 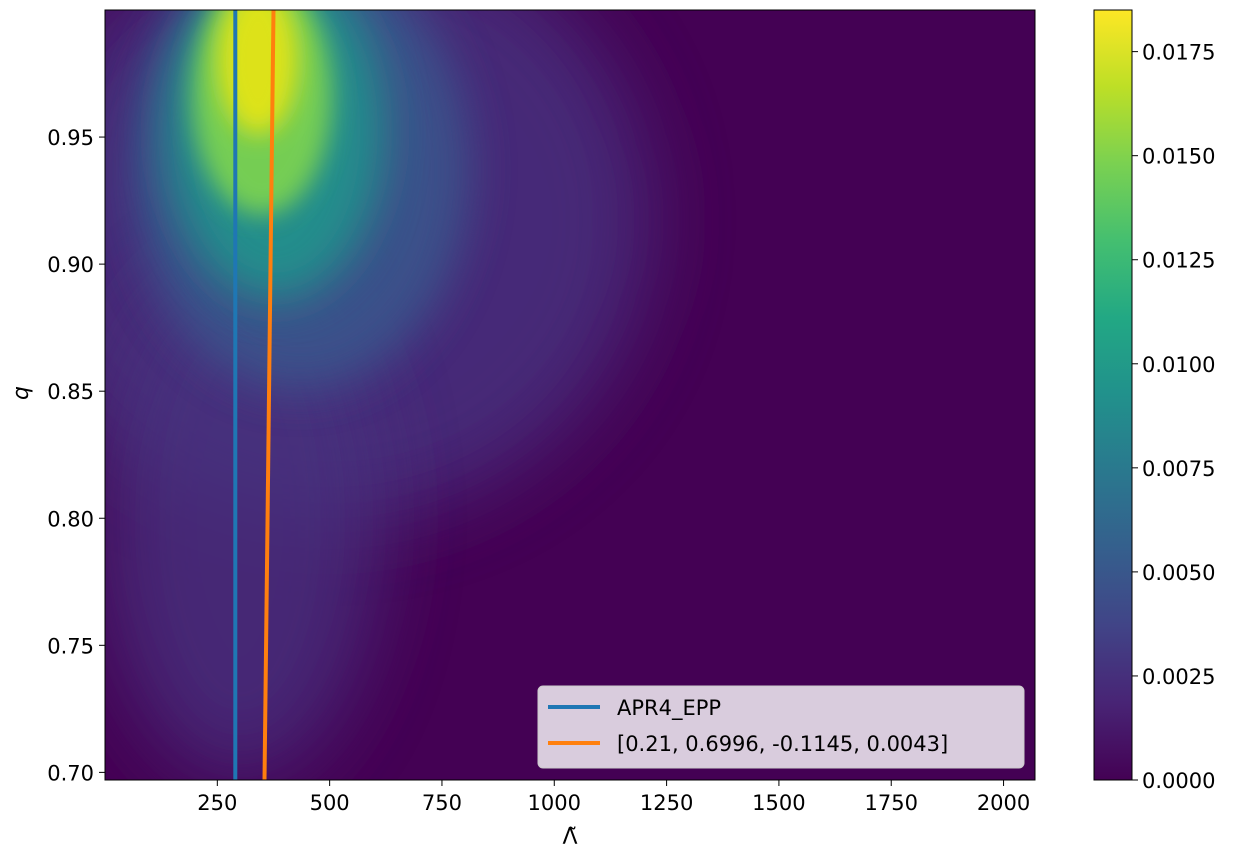 I want to click on x-axis-ticks: 250 500 750 1000 1250 1500 1750 2000, so click(x=613, y=797).